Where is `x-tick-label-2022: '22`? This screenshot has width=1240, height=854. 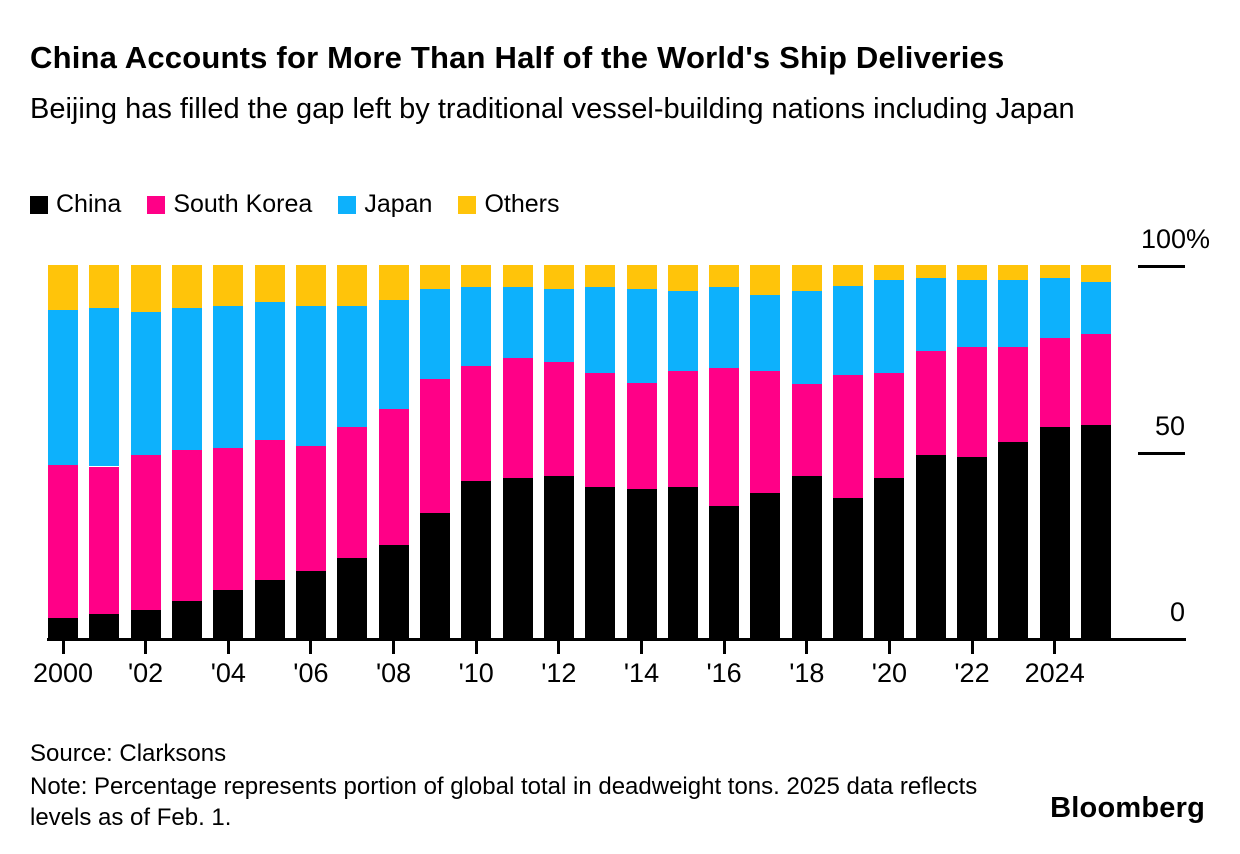 x-tick-label-2022: '22 is located at coordinates (972, 673).